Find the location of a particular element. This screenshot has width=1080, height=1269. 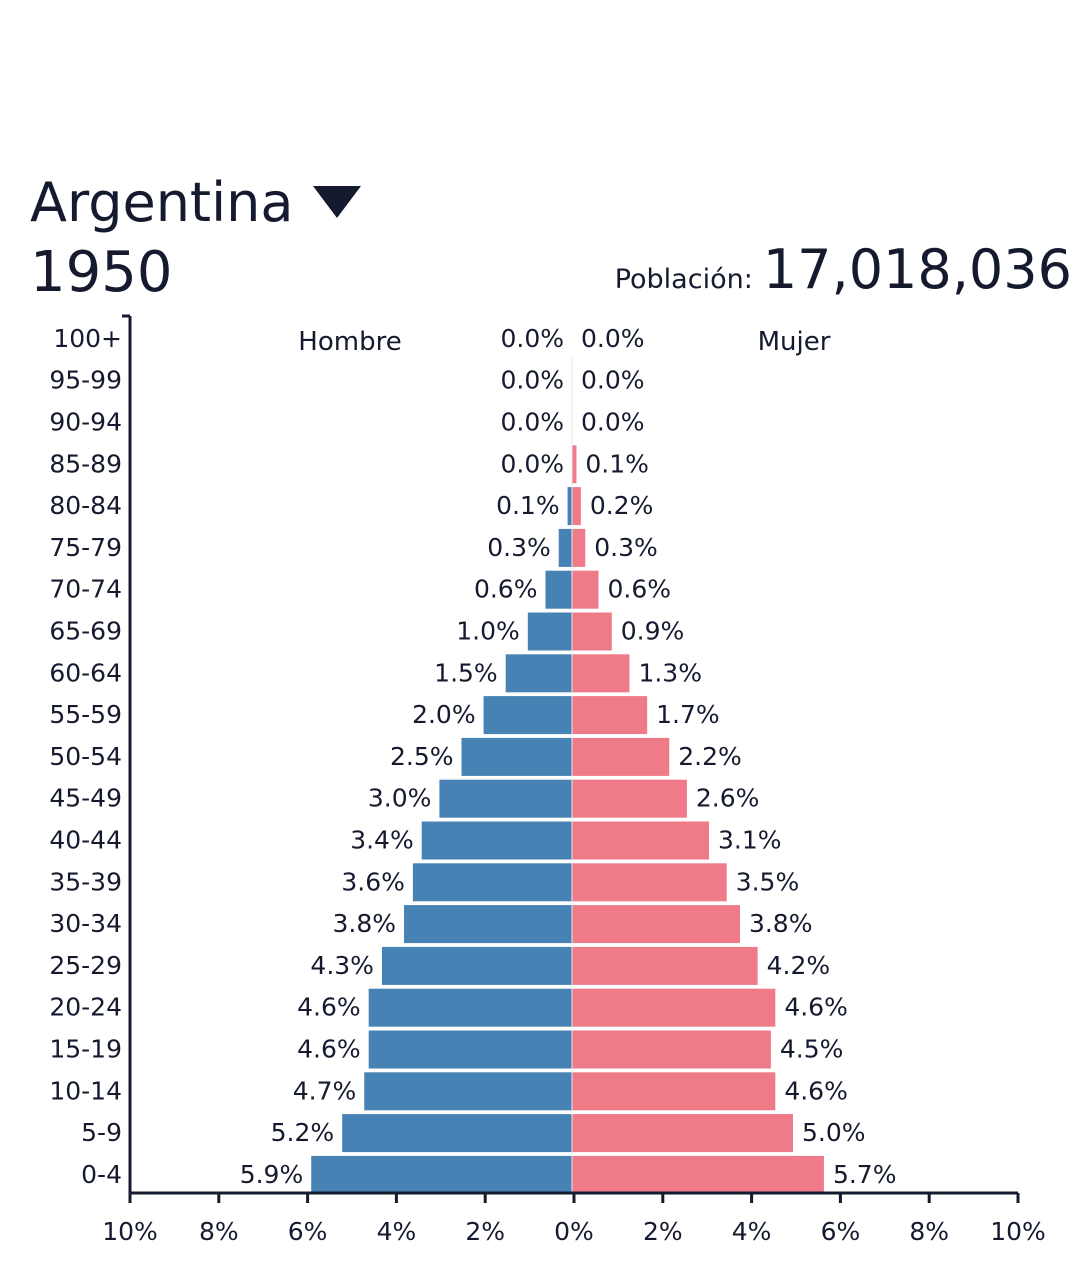

male-value-label: 2.0% is located at coordinates (444, 714).